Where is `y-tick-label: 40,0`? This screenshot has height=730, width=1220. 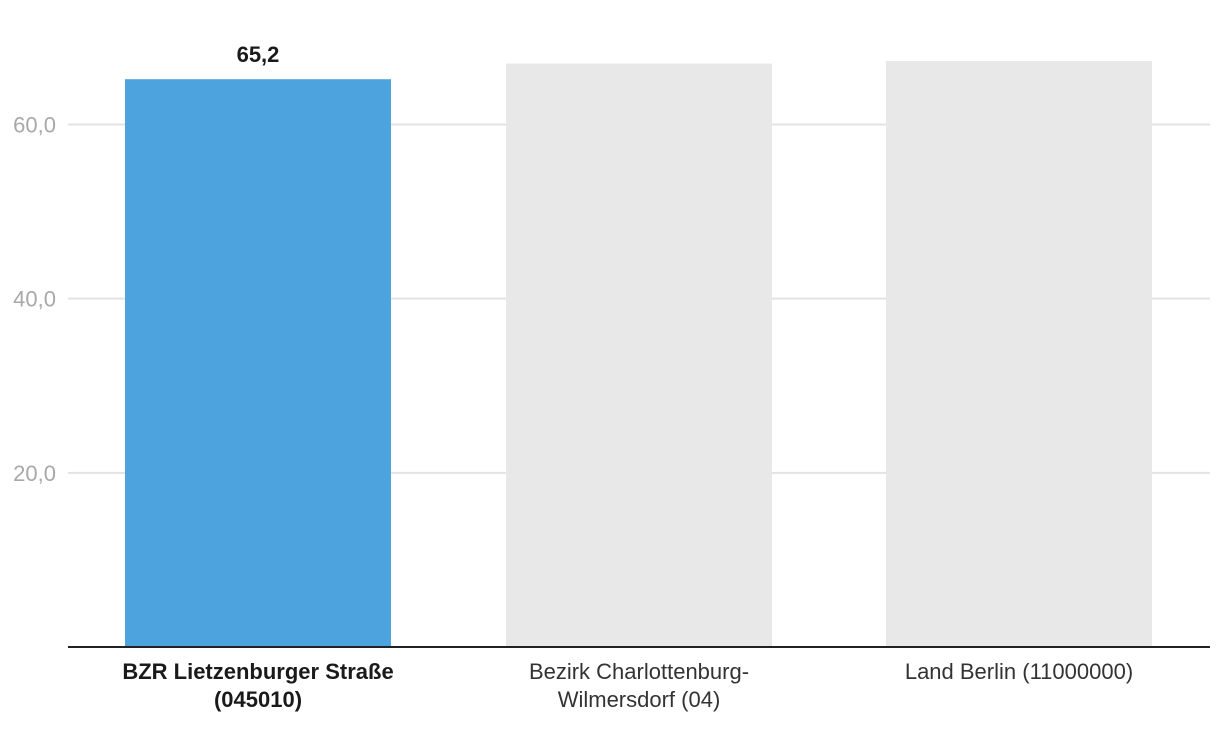
y-tick-label: 40,0 is located at coordinates (34, 299).